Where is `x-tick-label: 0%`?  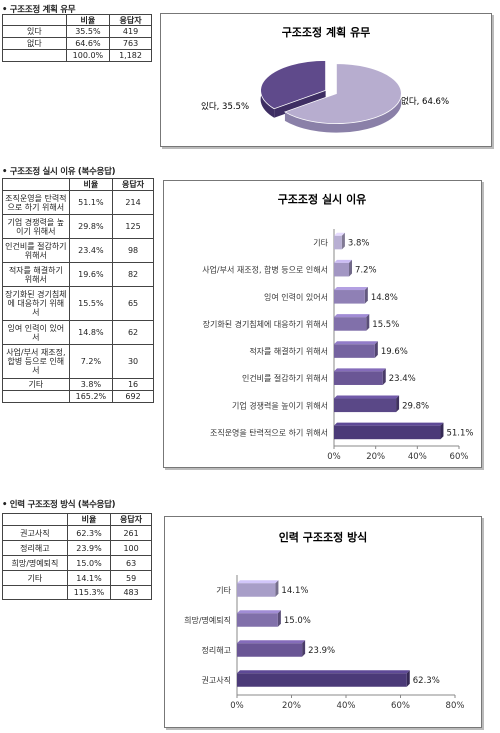
x-tick-label: 0% is located at coordinates (237, 706).